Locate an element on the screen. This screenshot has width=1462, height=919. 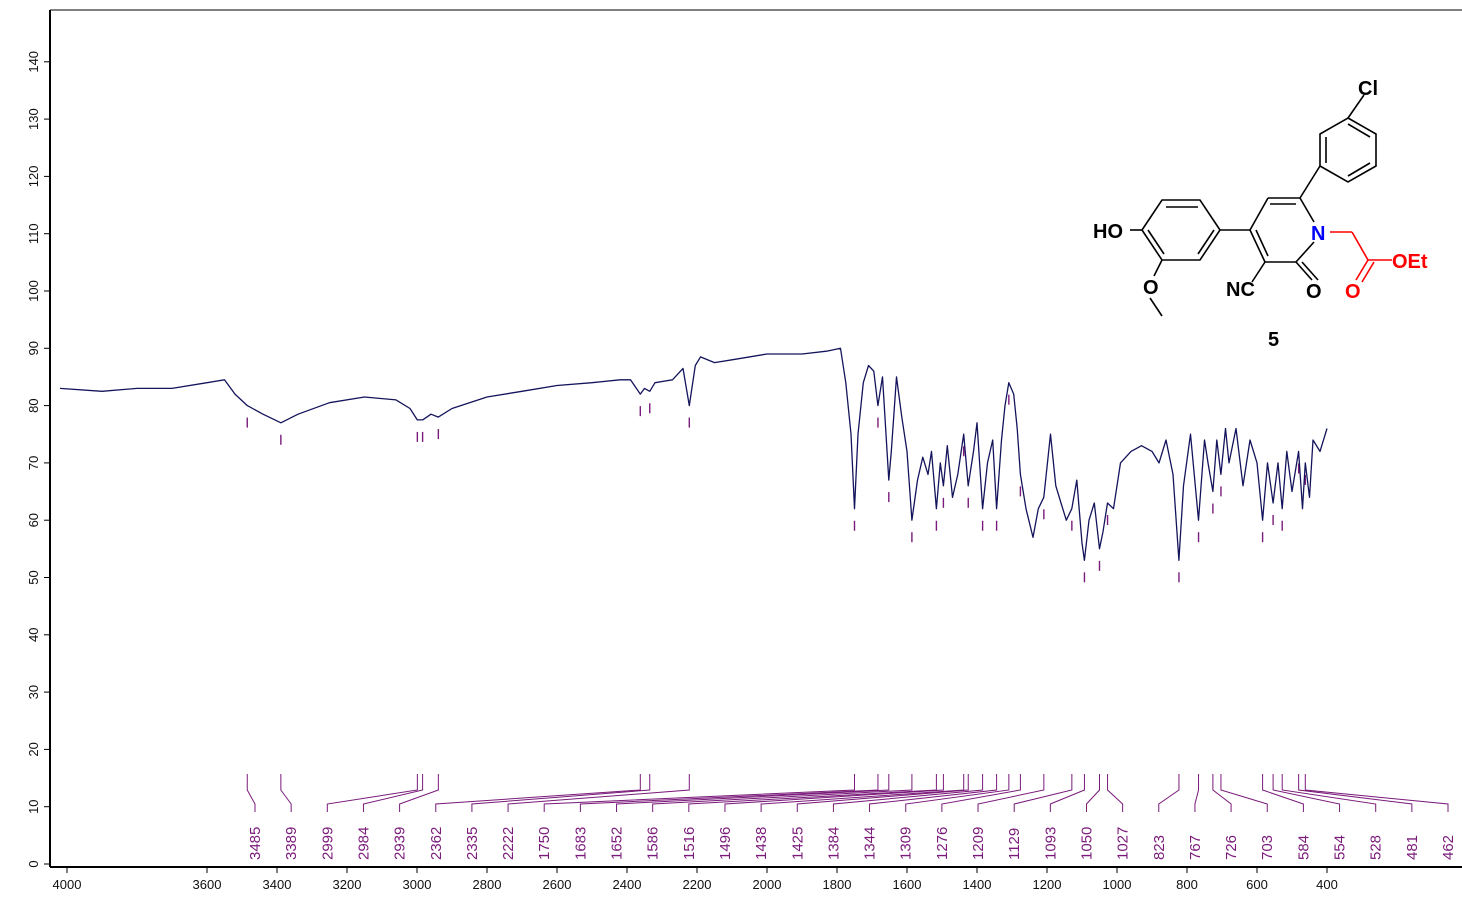
peak-label: 3485 is located at coordinates (255, 843).